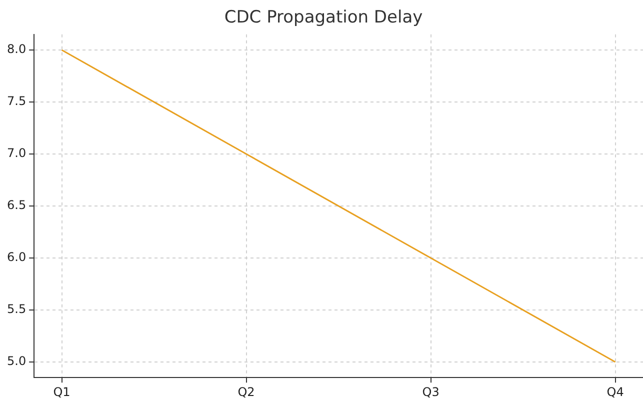 This screenshot has height=407, width=643. I want to click on x-tick-label: Q2, so click(246, 391).